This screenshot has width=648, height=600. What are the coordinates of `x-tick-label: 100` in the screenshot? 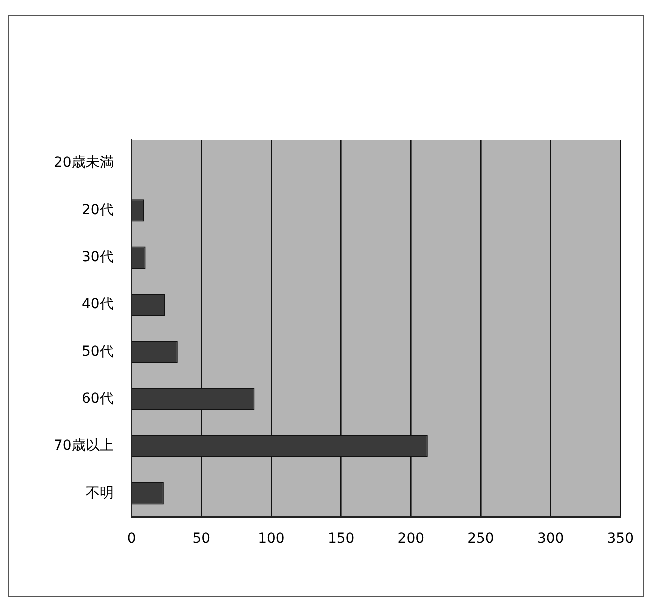 It's located at (271, 539).